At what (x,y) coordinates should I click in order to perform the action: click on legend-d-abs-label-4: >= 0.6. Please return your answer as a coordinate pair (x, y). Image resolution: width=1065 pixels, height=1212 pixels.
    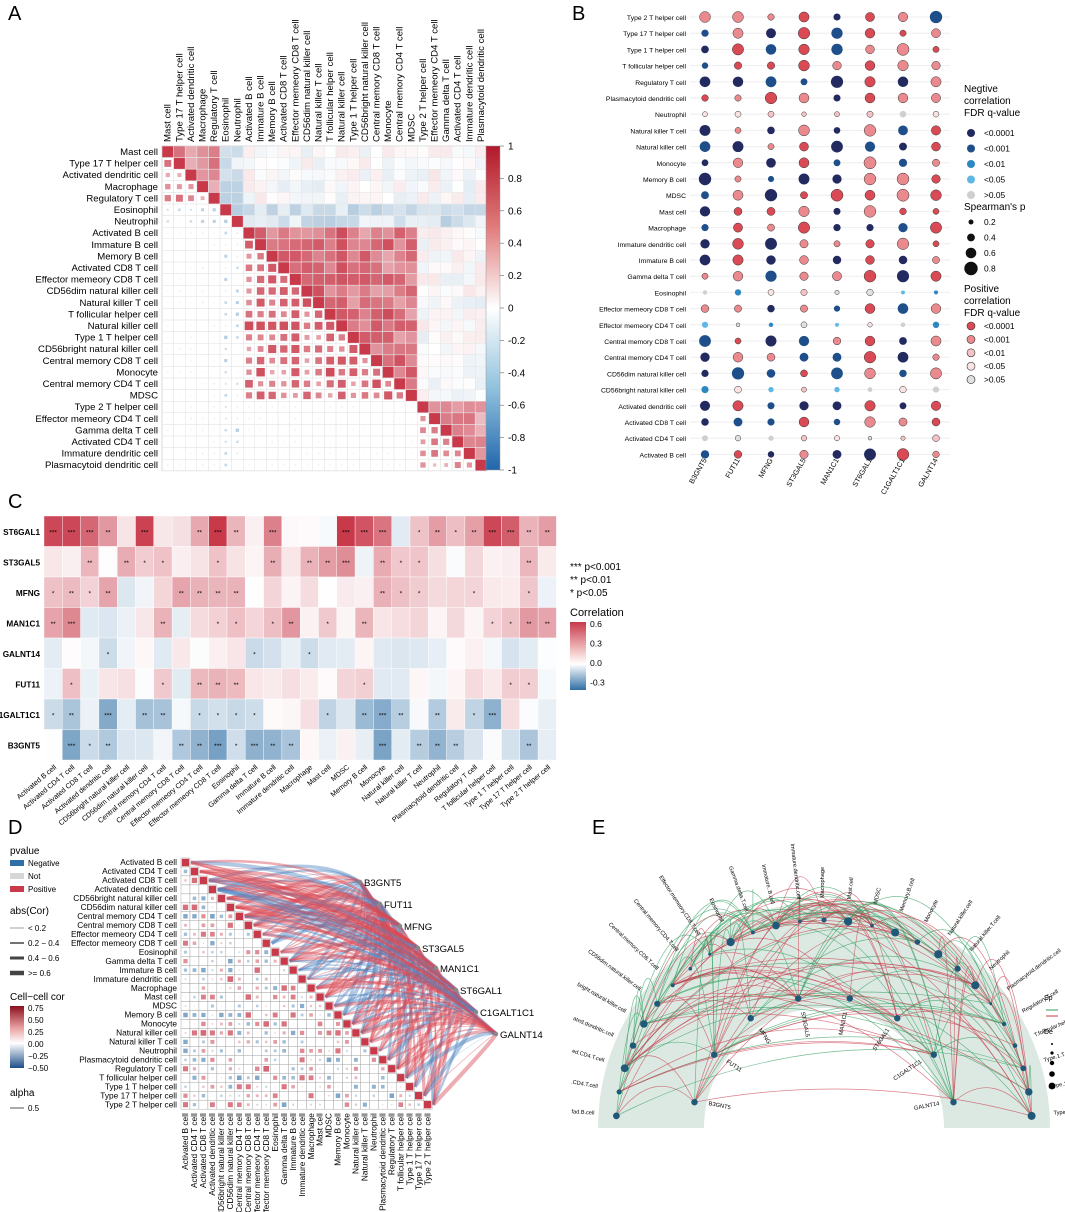
    Looking at the image, I should click on (39, 973).